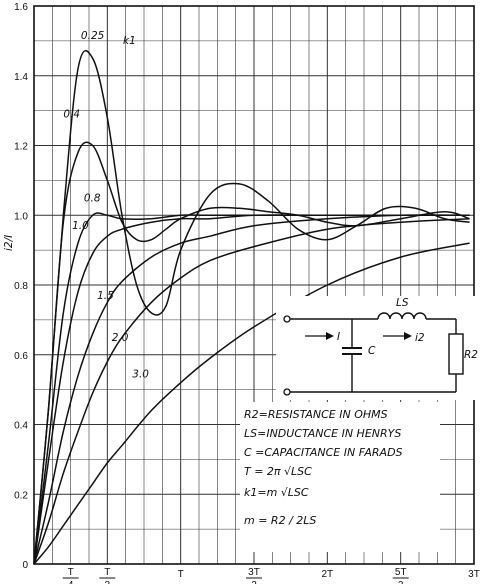 Image resolution: width=494 pixels, height=584 pixels. What do you see at coordinates (401, 572) in the screenshot?
I see `x-tick-numerator: 5T` at bounding box center [401, 572].